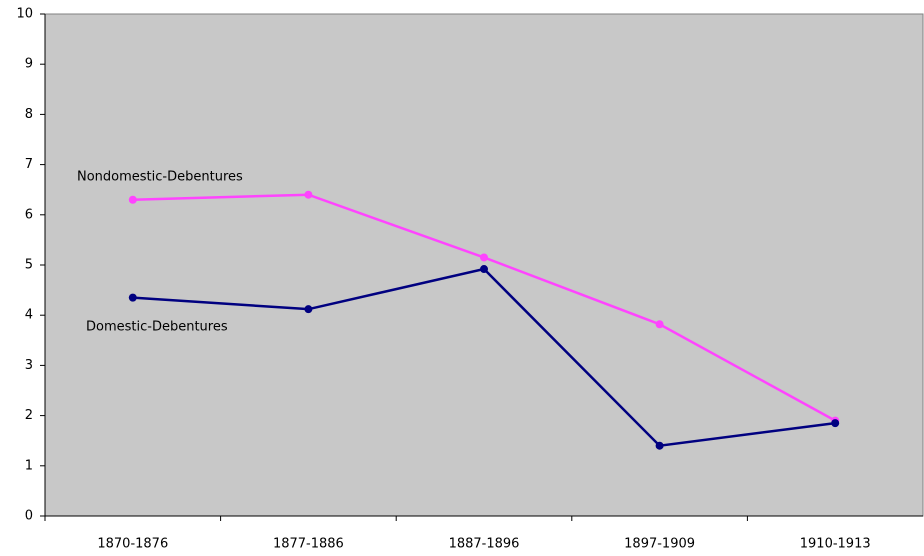 This screenshot has height=556, width=924. I want to click on y-tick-label: 0, so click(29, 516).